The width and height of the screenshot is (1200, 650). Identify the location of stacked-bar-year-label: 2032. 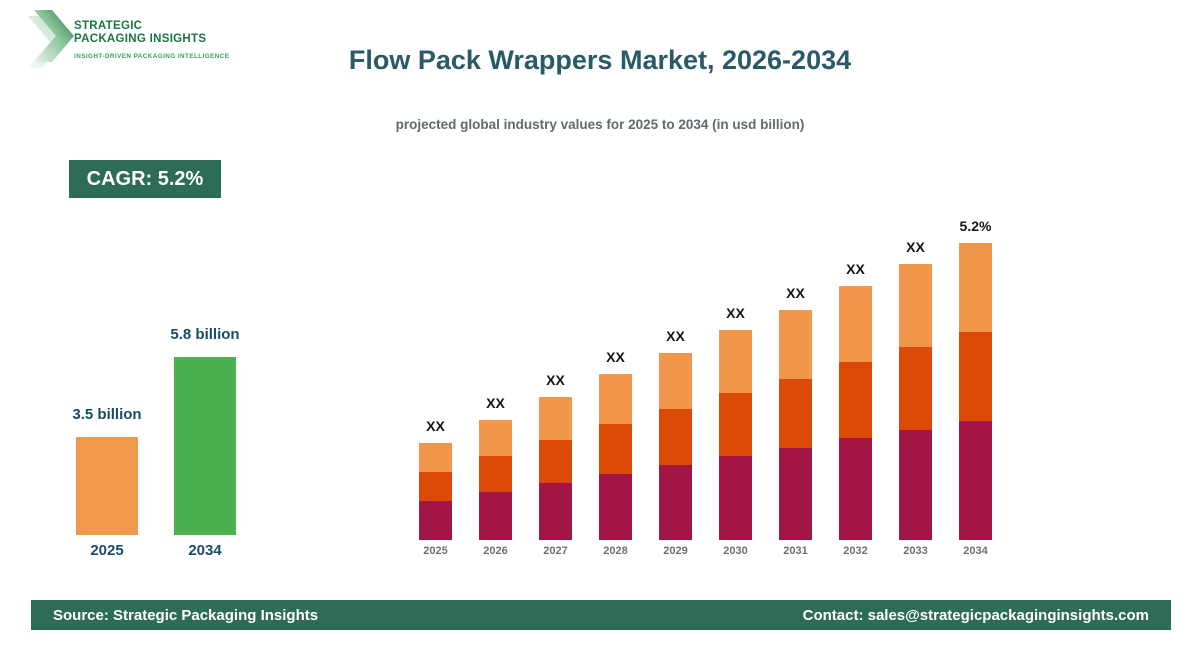
(855, 551).